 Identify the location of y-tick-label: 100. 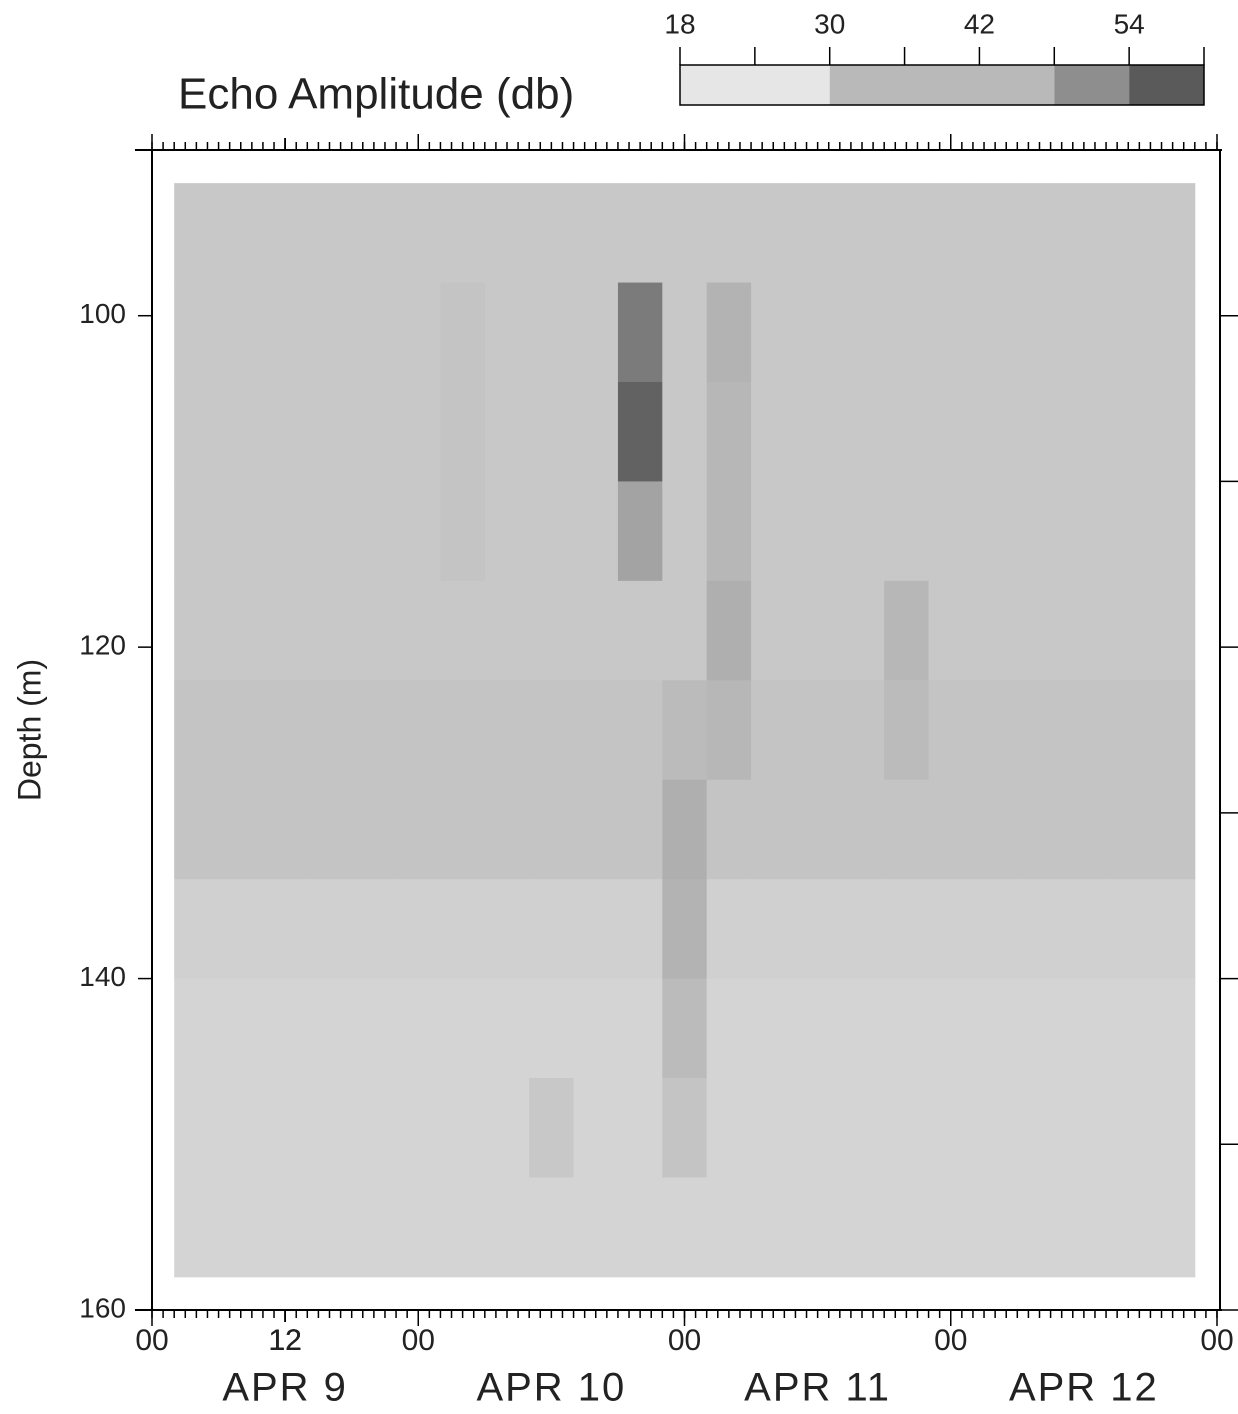
(102, 313).